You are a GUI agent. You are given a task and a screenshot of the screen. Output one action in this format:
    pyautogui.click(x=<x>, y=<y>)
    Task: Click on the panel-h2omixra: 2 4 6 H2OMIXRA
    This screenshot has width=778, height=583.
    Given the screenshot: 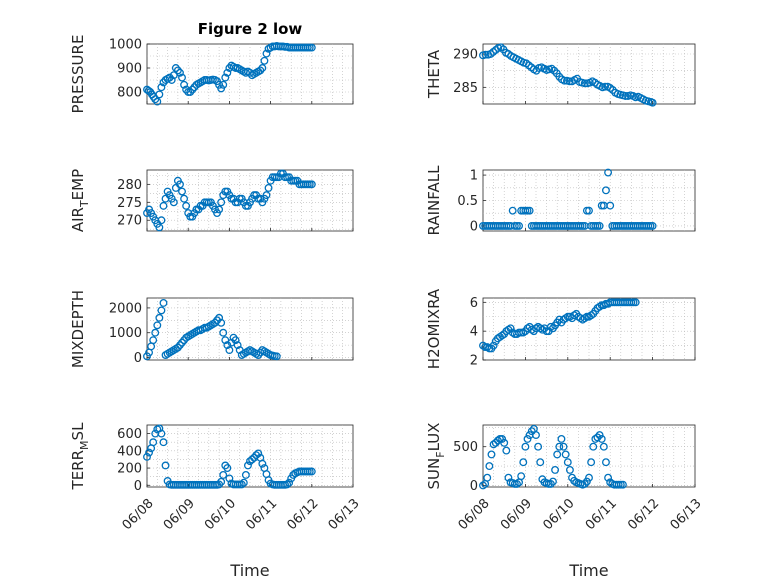 What is the action you would take?
    pyautogui.click(x=560, y=328)
    